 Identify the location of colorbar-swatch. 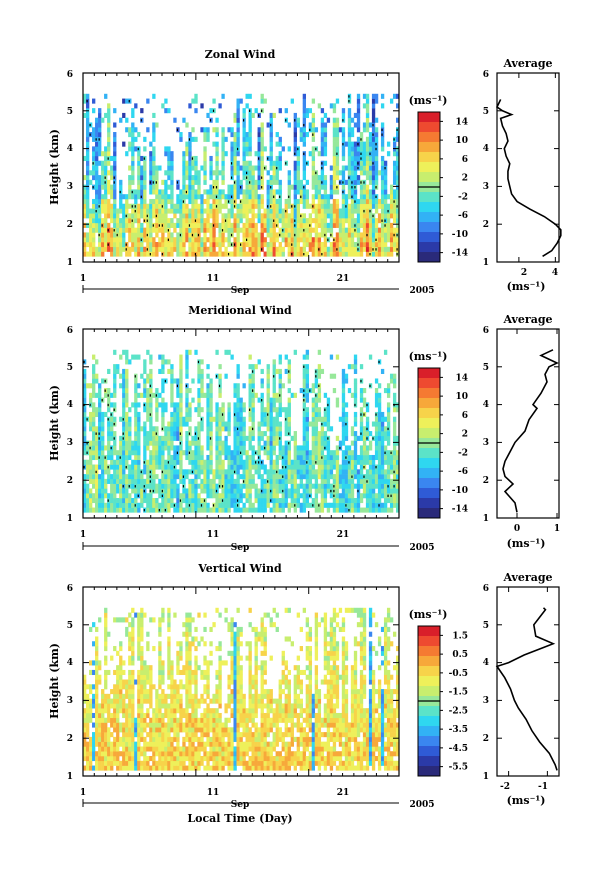
(429, 127).